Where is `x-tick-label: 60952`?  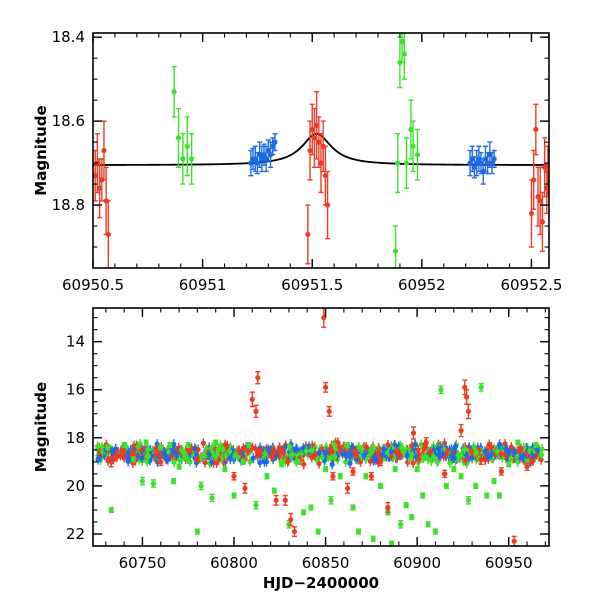 x-tick-label: 60952 is located at coordinates (422, 285).